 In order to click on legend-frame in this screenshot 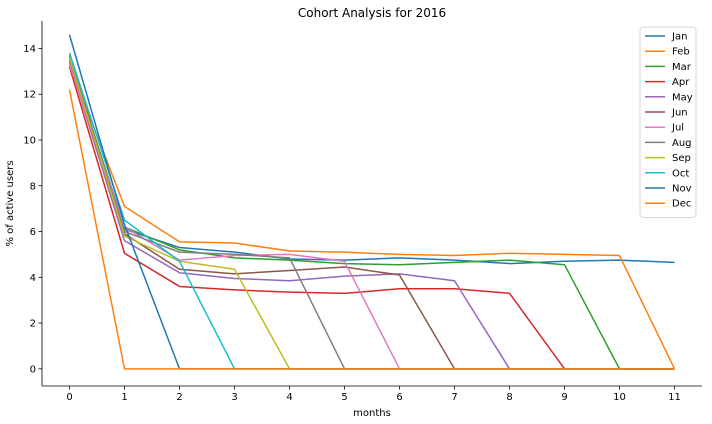, I will do `click(668, 122)`.